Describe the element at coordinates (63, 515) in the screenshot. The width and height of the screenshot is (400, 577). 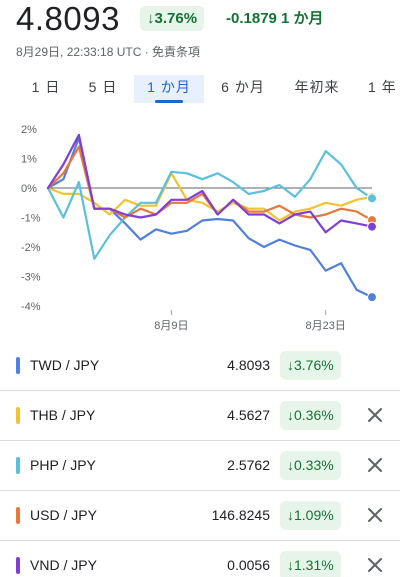
I see `currency-pair-symbol: USD / JPY` at that location.